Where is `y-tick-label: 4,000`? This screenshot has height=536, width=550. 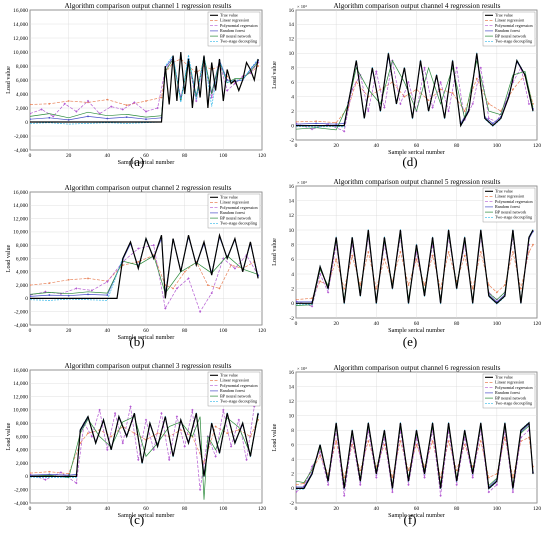
y-tick-label: 4,000 is located at coordinates (22, 273).